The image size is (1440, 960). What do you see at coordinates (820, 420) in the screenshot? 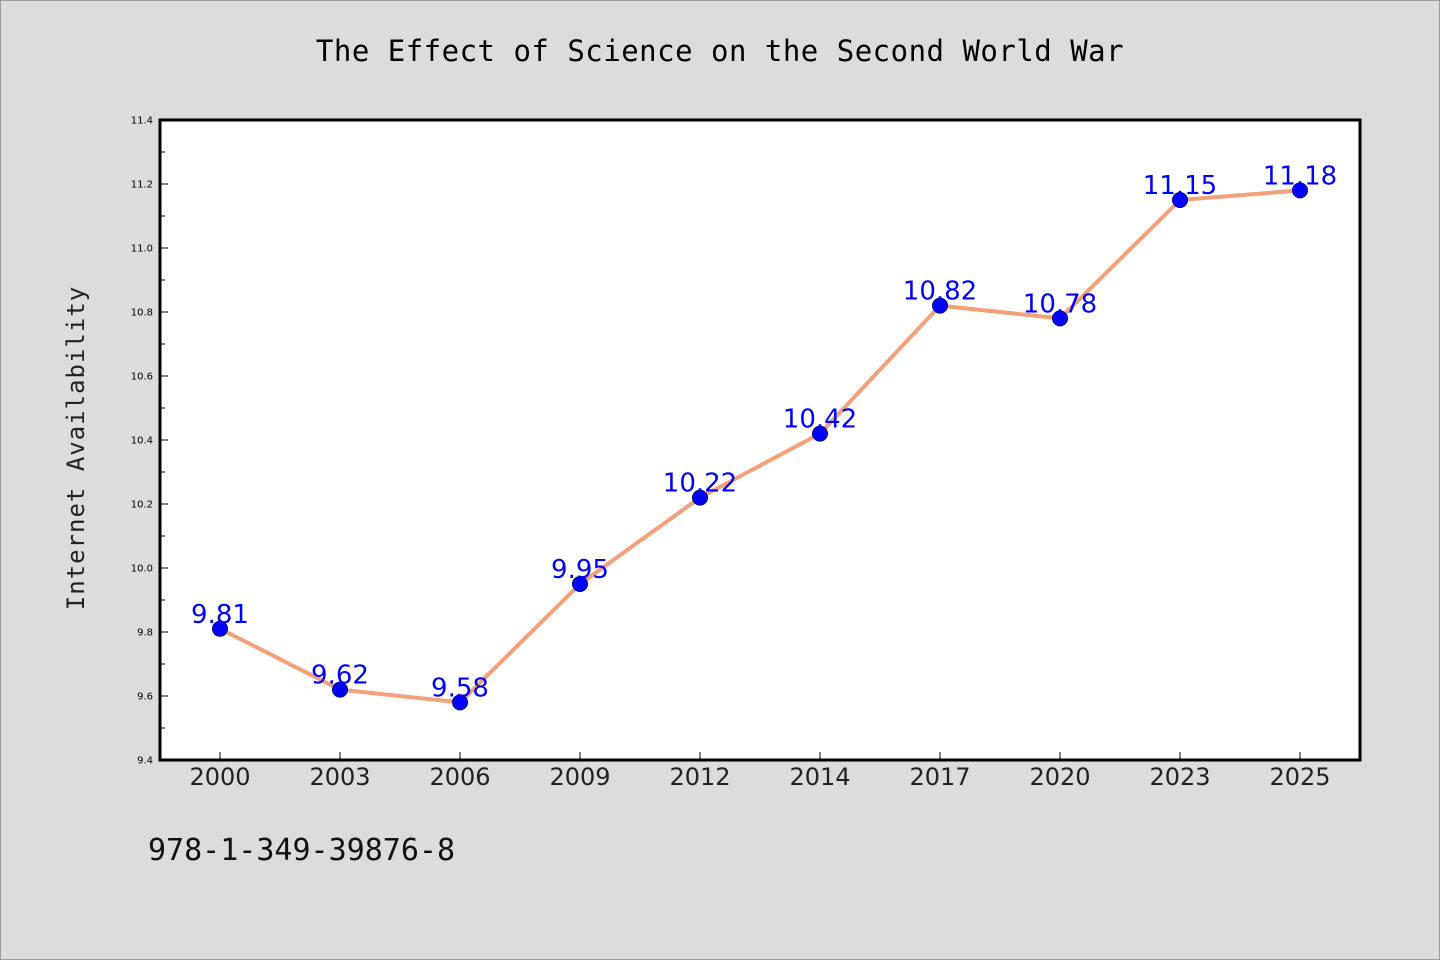
I see `data-label: 10.42` at bounding box center [820, 420].